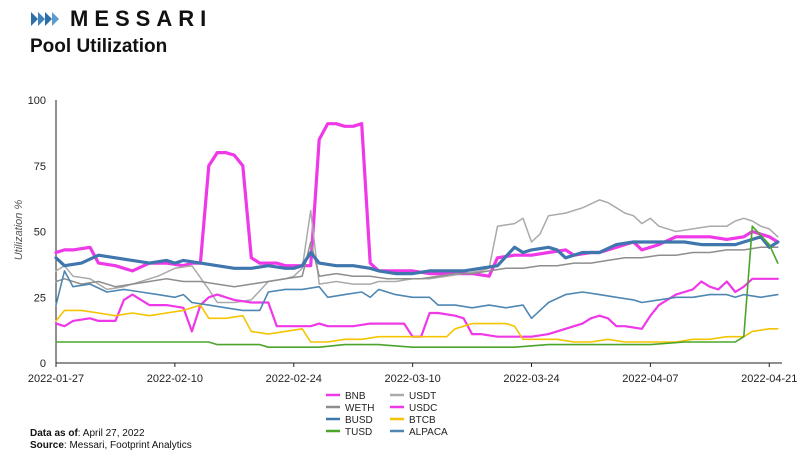 The image size is (800, 457). Describe the element at coordinates (47, 445) in the screenshot. I see `source-label: Source` at that location.